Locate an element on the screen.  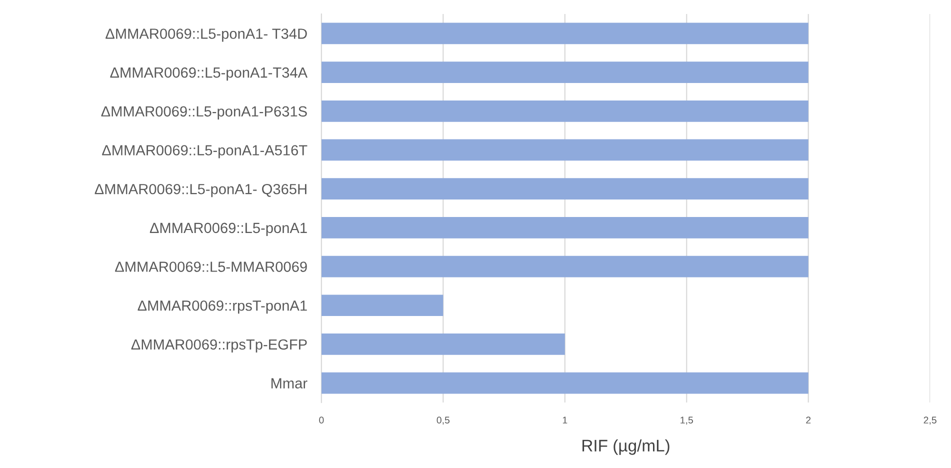
y-tick-label: ΔMMAR0069::L5-ponA1 is located at coordinates (228, 229).